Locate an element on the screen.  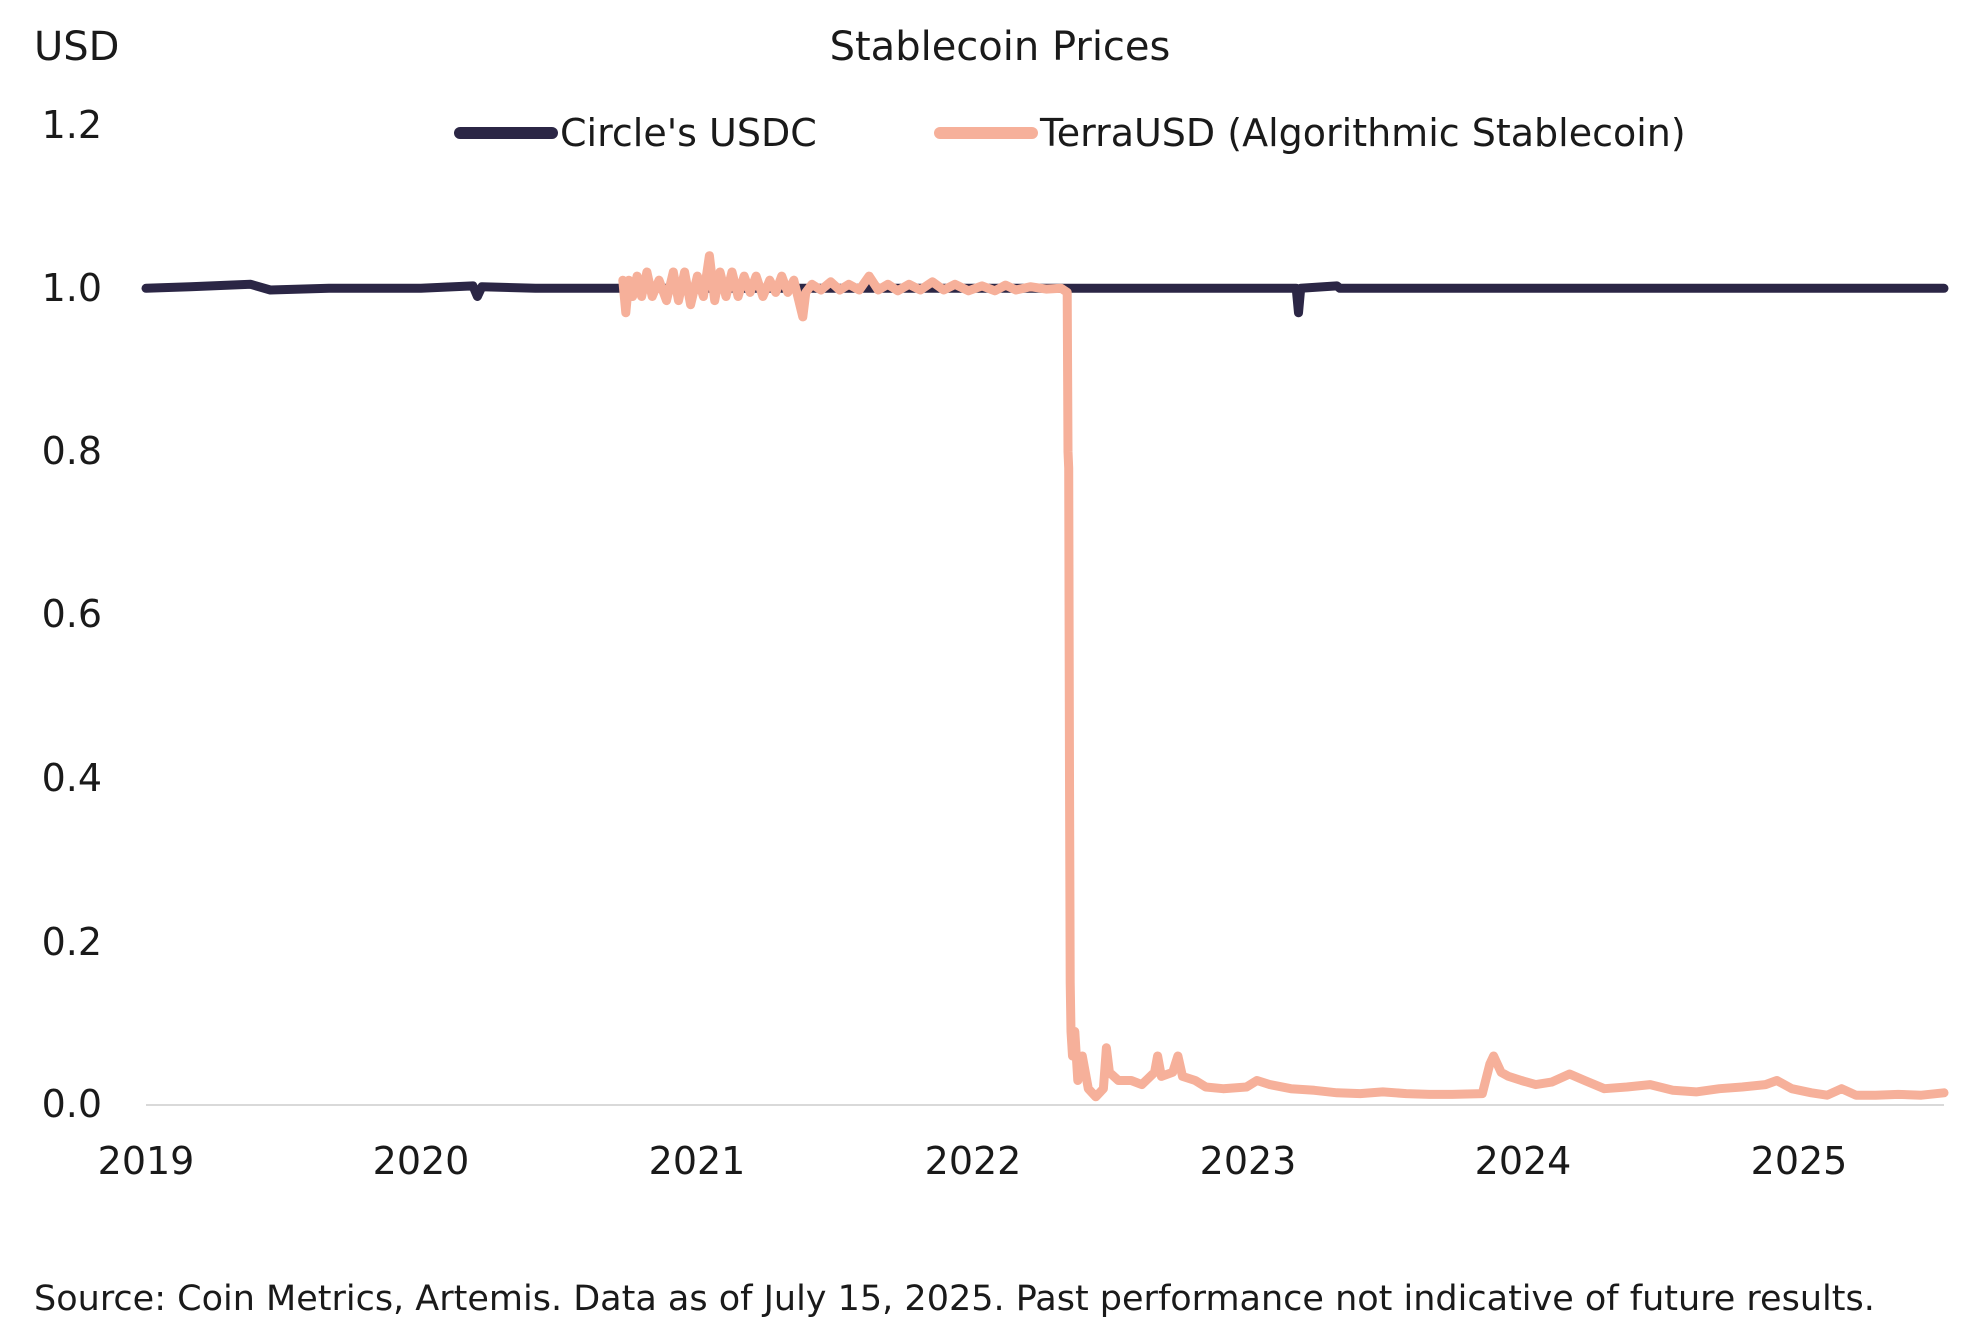
x-tick-label: 2024 is located at coordinates (1523, 1161).